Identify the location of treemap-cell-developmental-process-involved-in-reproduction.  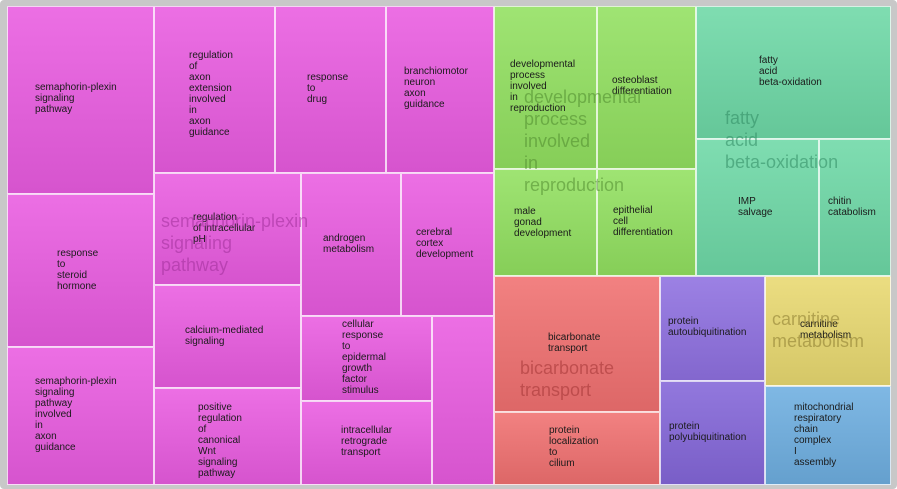
(545, 87).